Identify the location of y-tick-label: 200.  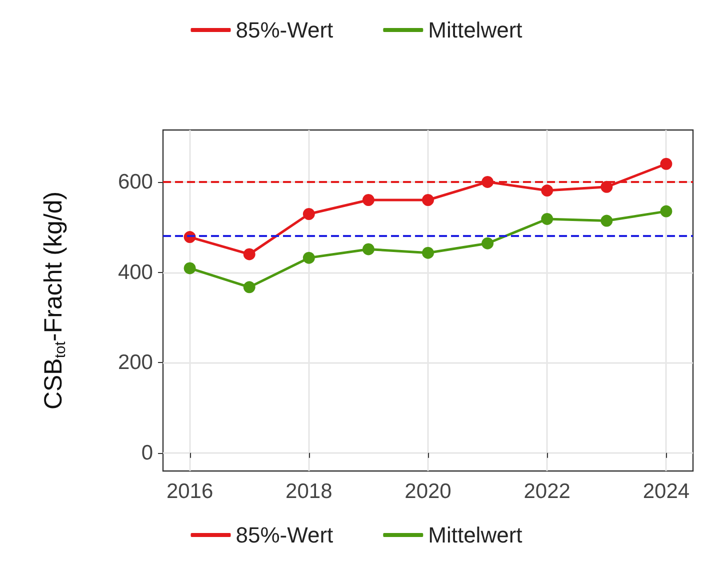
(135, 362).